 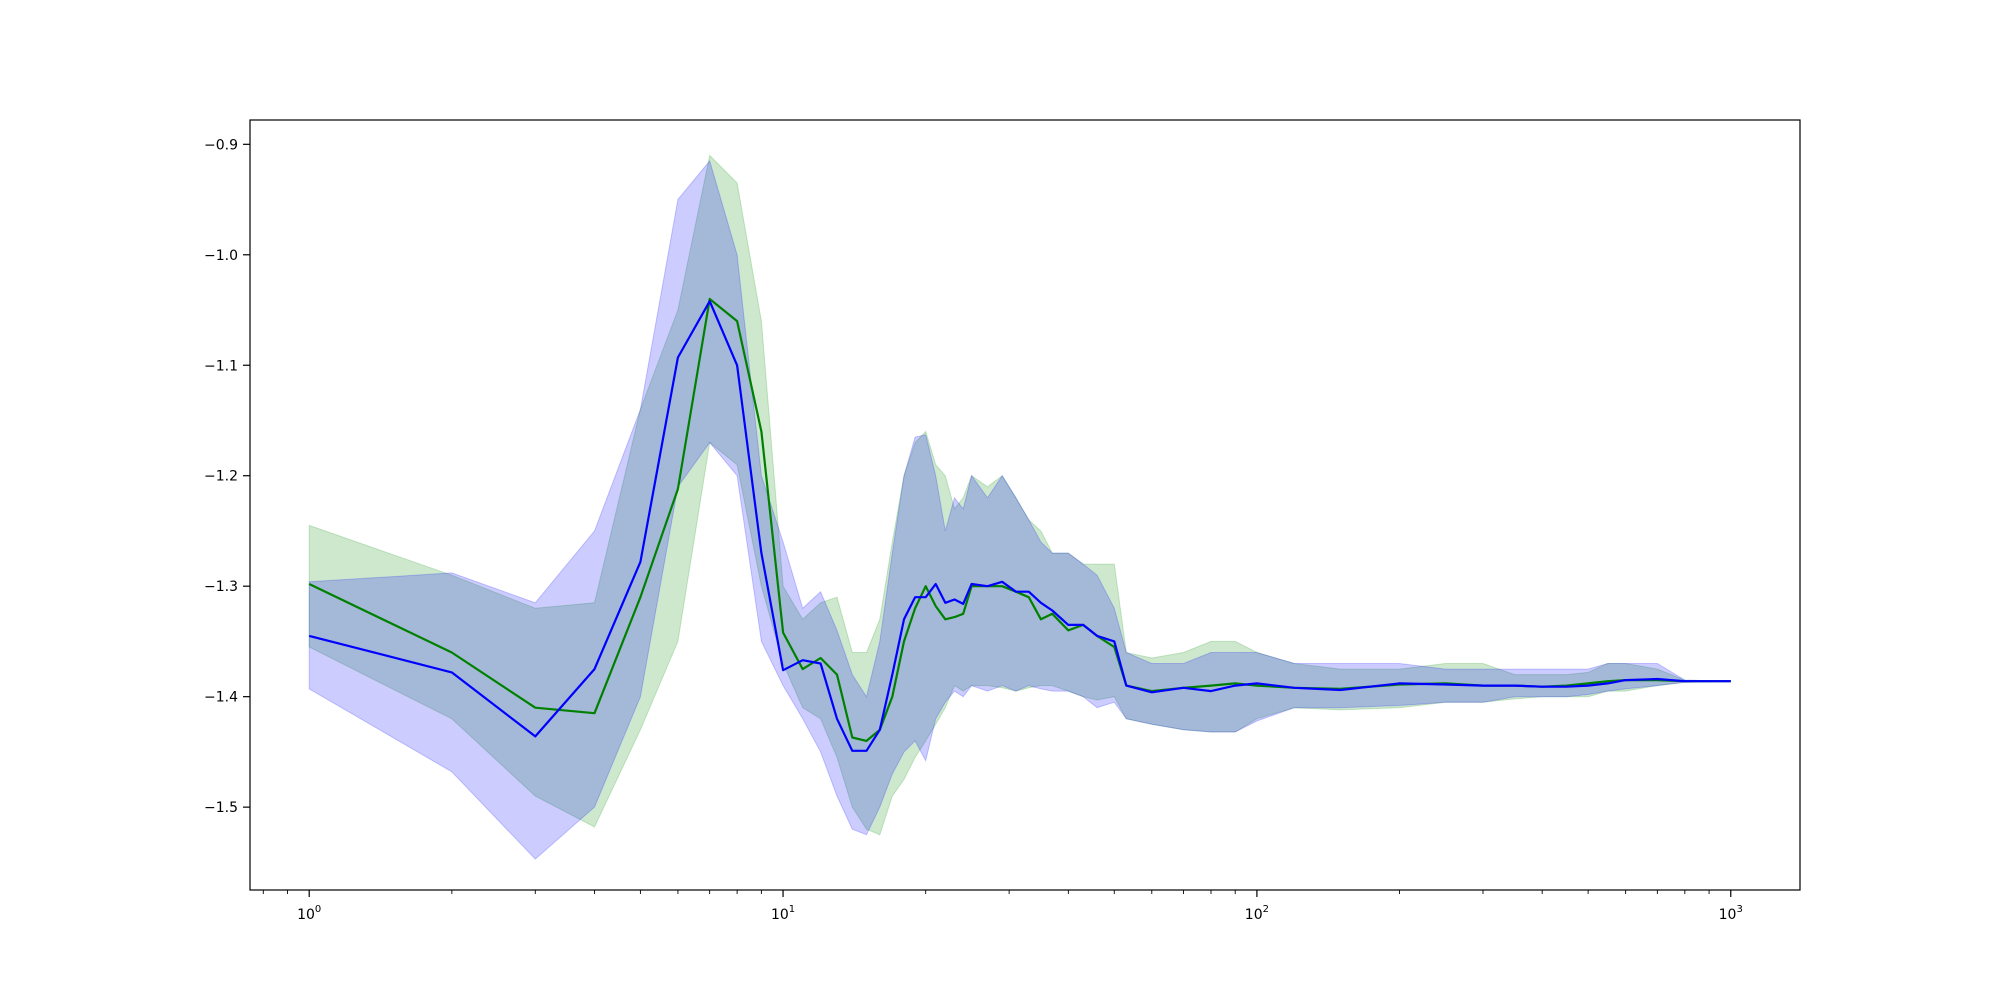 I want to click on x-tick-label: 10¹, so click(x=783, y=913).